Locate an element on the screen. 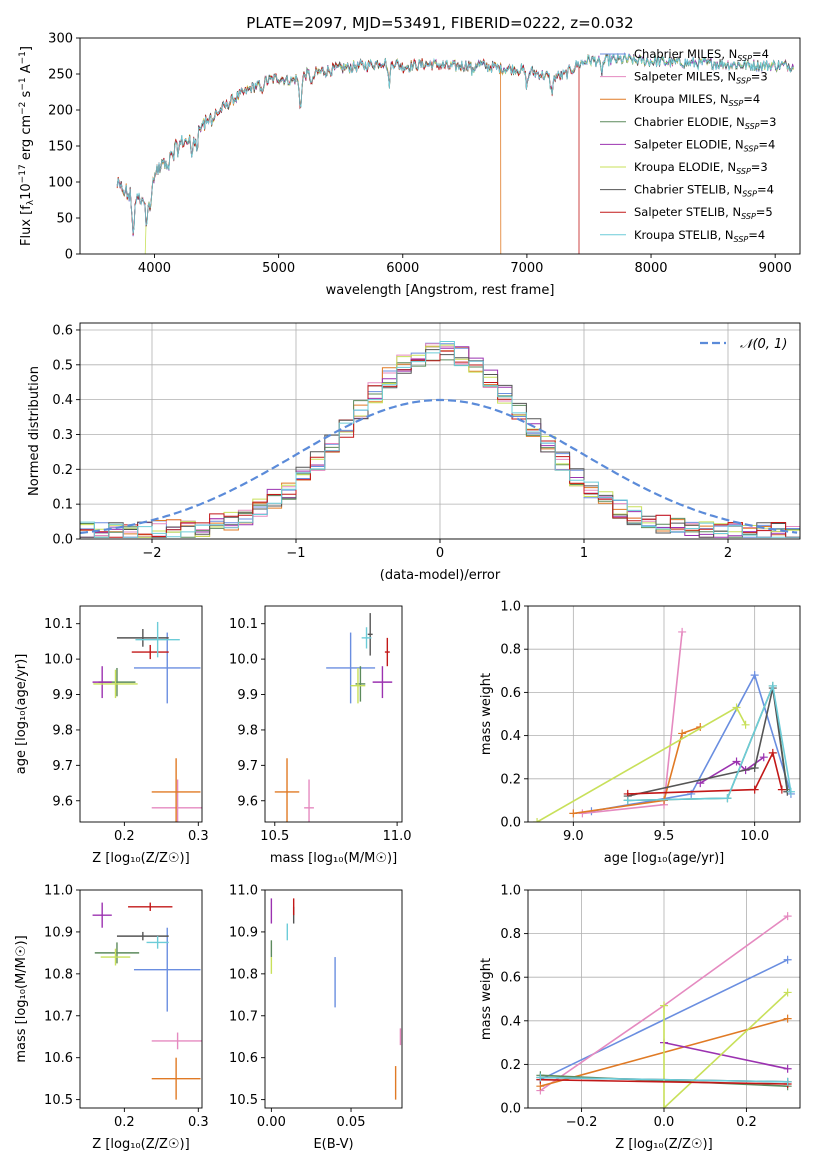 This screenshot has width=819, height=1174. massweight-vs-age-ylabel: mass weight is located at coordinates (486, 714).